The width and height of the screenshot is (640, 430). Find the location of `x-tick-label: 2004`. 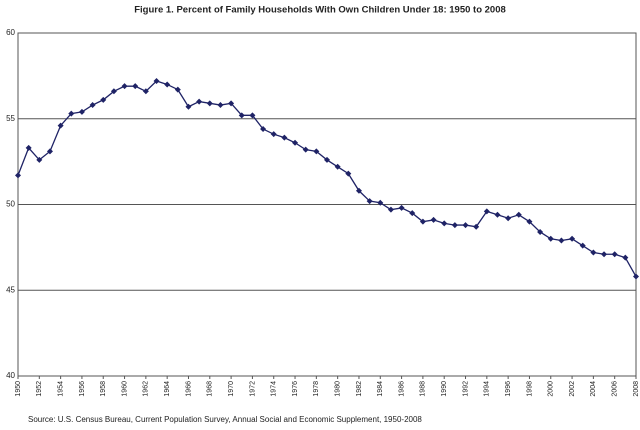

x-tick-label: 2004 is located at coordinates (593, 389).